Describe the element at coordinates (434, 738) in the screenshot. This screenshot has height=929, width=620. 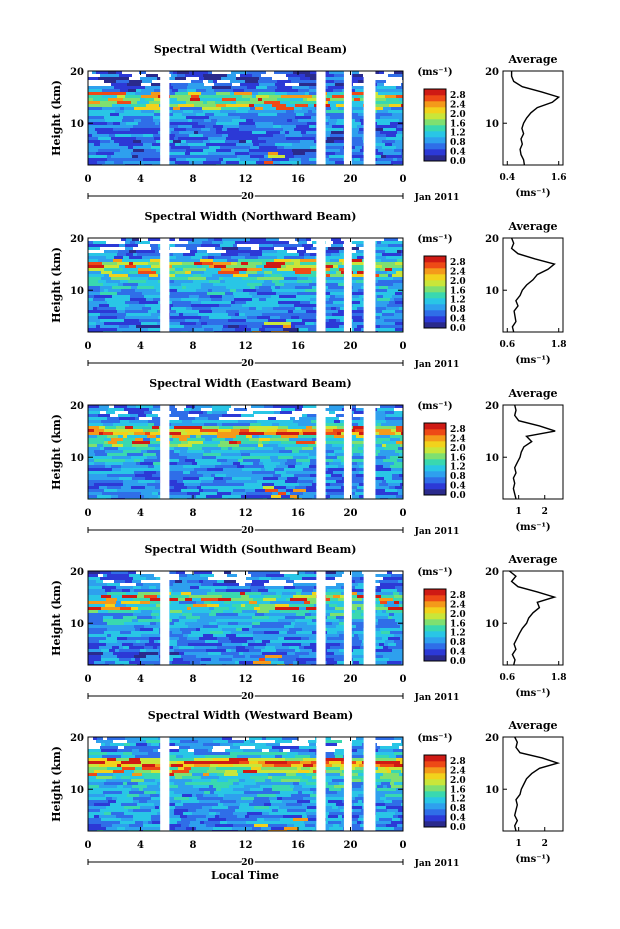
I see `colorbar-unit: (ms⁻¹)` at that location.